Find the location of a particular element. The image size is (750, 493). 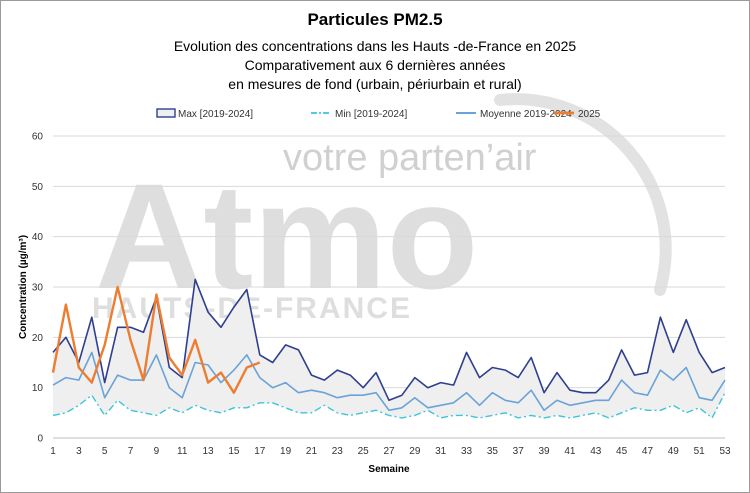

x-tick-label: 45 is located at coordinates (622, 451).